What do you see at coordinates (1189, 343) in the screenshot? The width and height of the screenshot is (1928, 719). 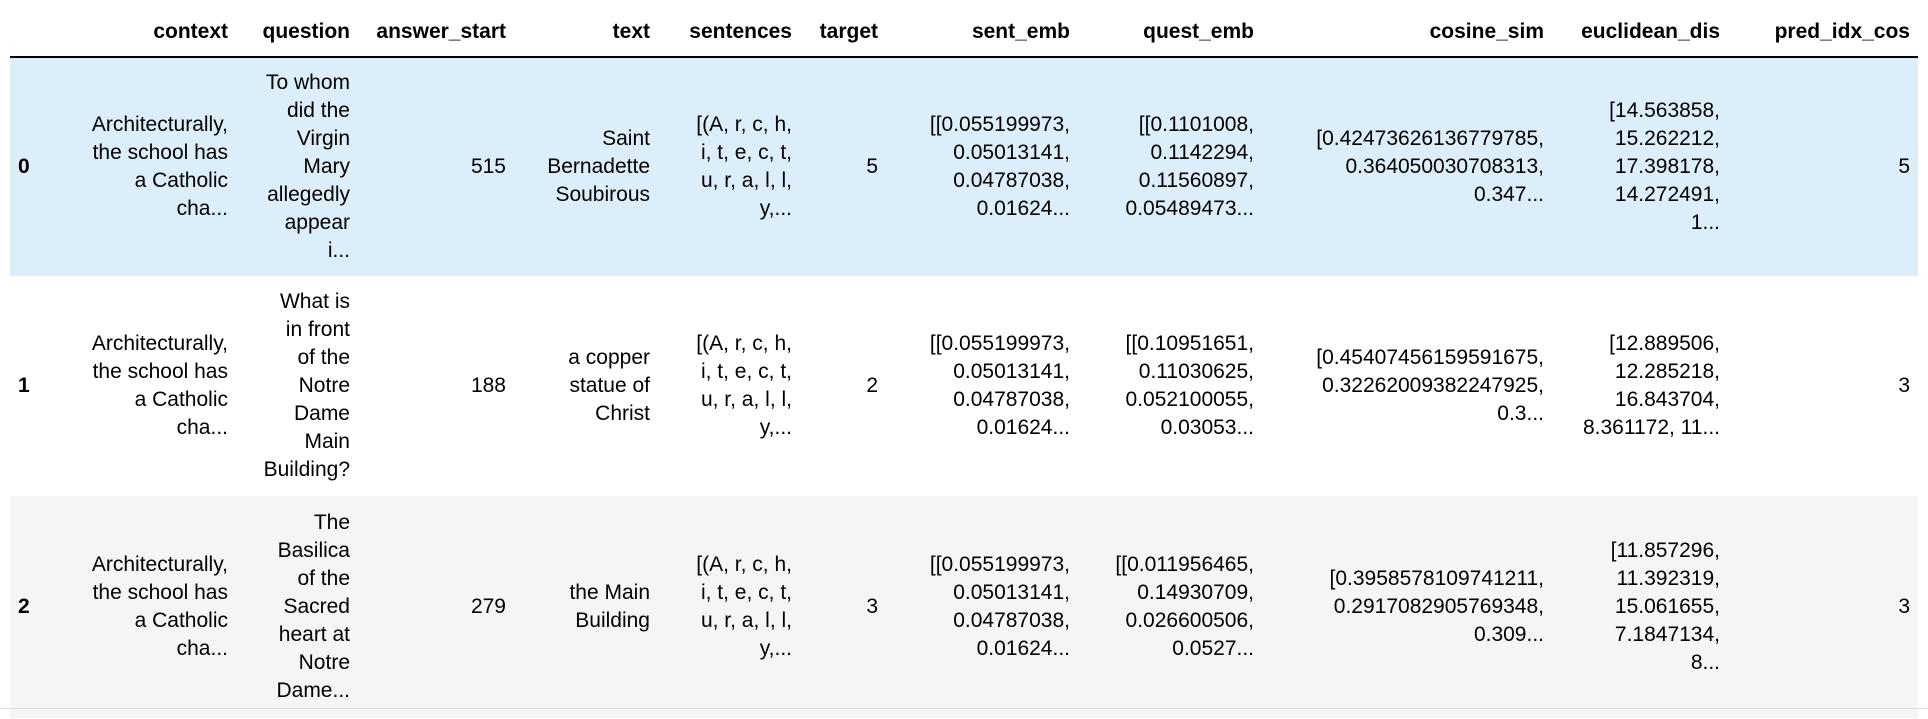 I see `cell-line: [[0.10951651,` at bounding box center [1189, 343].